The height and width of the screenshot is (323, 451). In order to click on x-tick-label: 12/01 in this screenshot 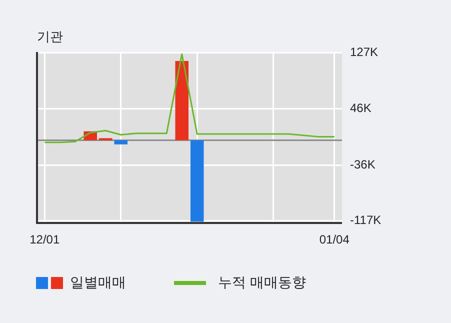, I will do `click(45, 239)`.